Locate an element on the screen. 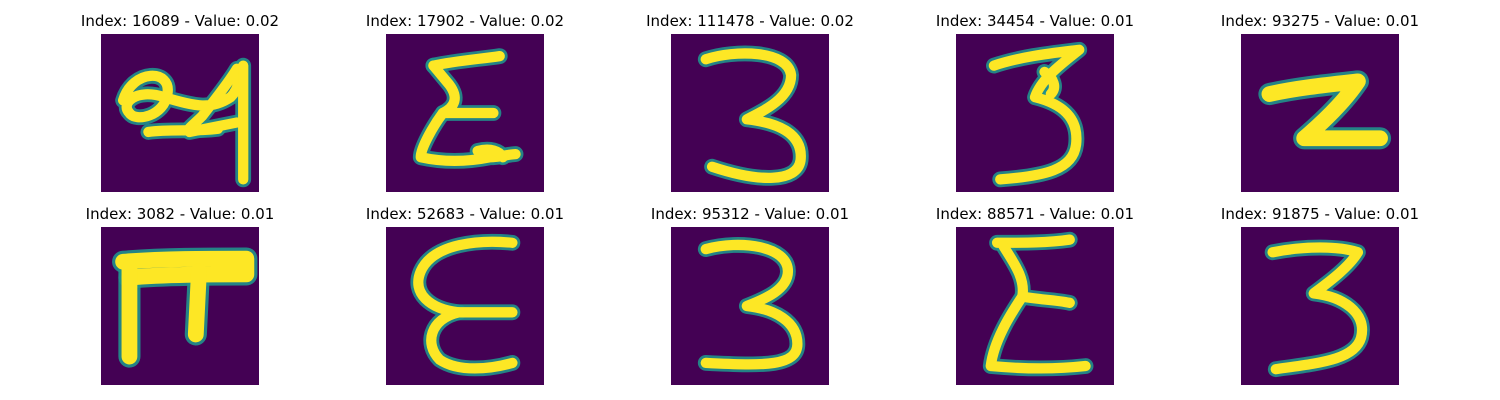 The height and width of the screenshot is (400, 1500). panel-8: Index: 95312 - Value: 0.01 is located at coordinates (750, 298).